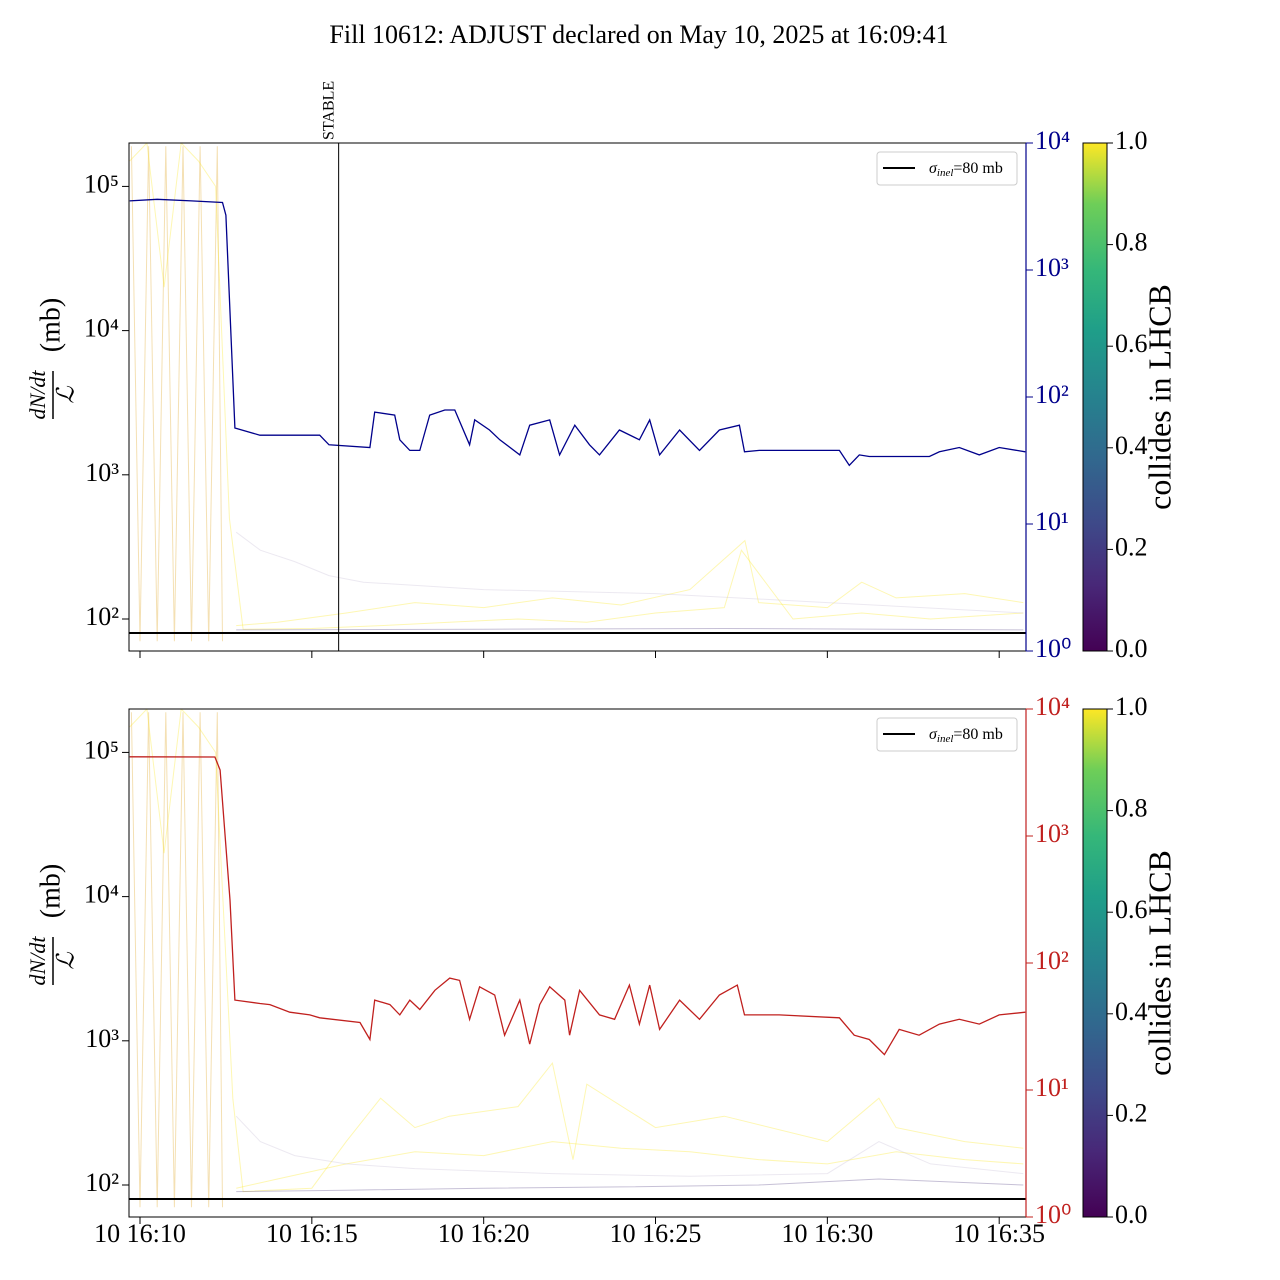  Describe the element at coordinates (577, 332) in the screenshot. I see `series-line` at that location.